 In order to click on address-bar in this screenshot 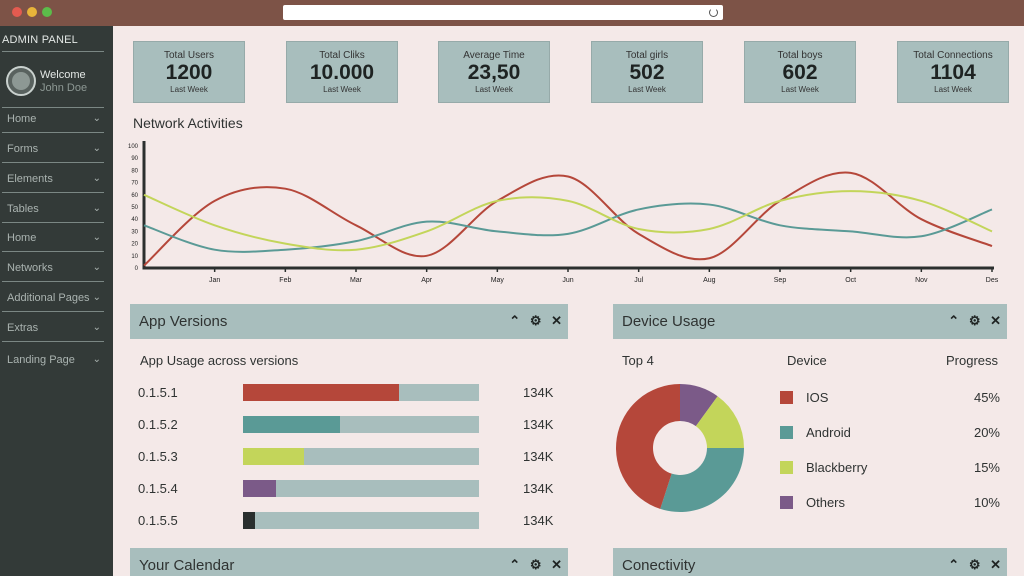, I will do `click(503, 12)`.